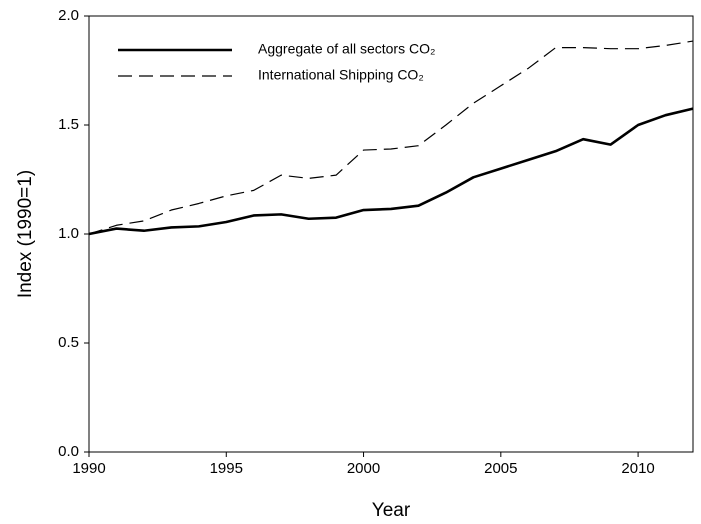 The width and height of the screenshot is (701, 524). I want to click on y-tick-label: 0.0, so click(68, 451).